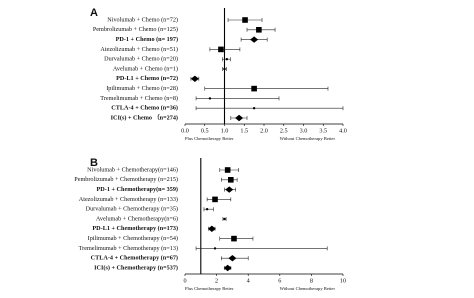 The image size is (474, 298). What do you see at coordinates (137, 218) in the screenshot?
I see `row-label: Avelumab + Chemotherapy(n=6)` at bounding box center [137, 218].